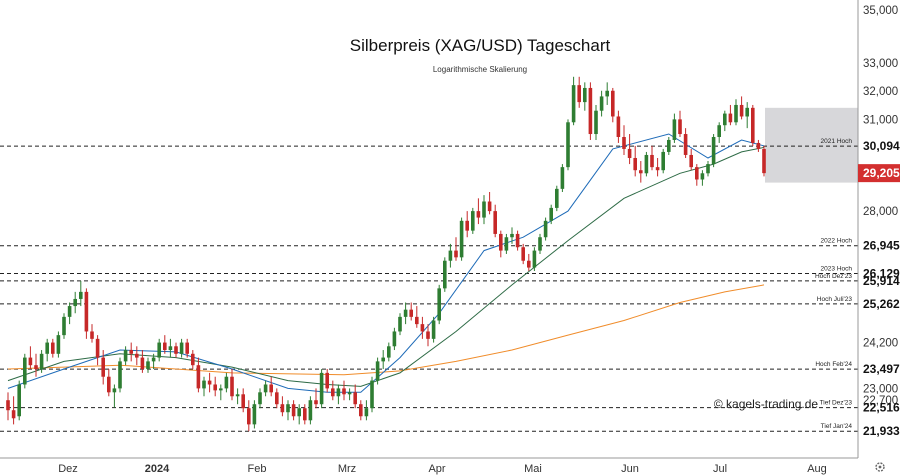 This screenshot has width=900, height=476. What do you see at coordinates (833, 276) in the screenshot?
I see `price-level-label: Hoch Dez'23` at bounding box center [833, 276].